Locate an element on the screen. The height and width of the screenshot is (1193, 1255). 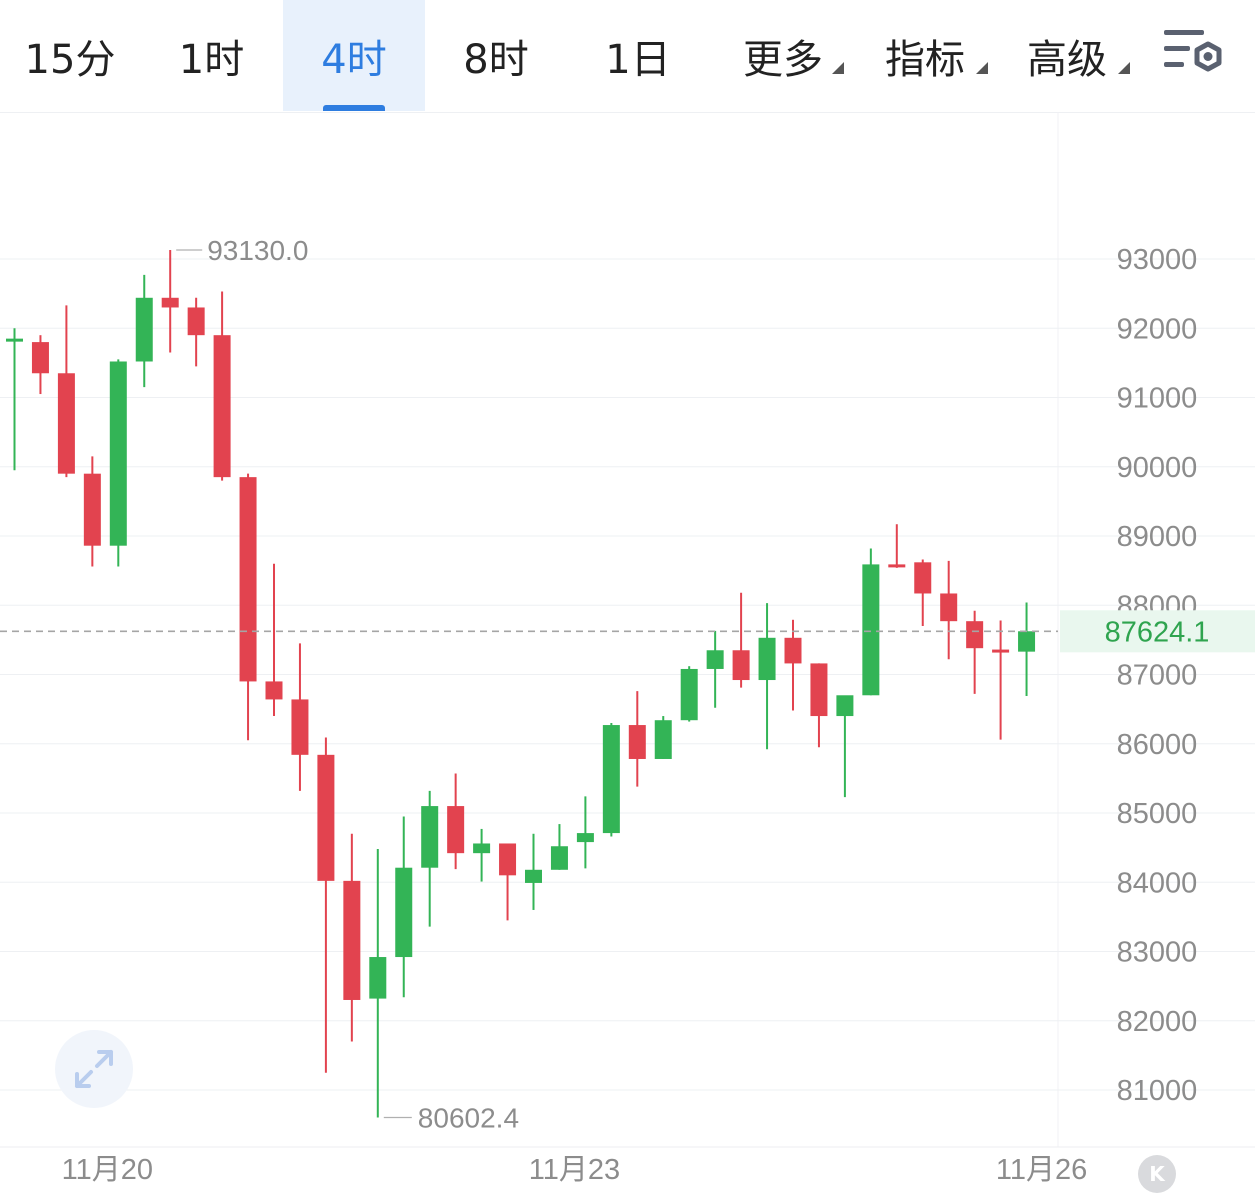
y-tick-label: 87000 is located at coordinates (1157, 676).